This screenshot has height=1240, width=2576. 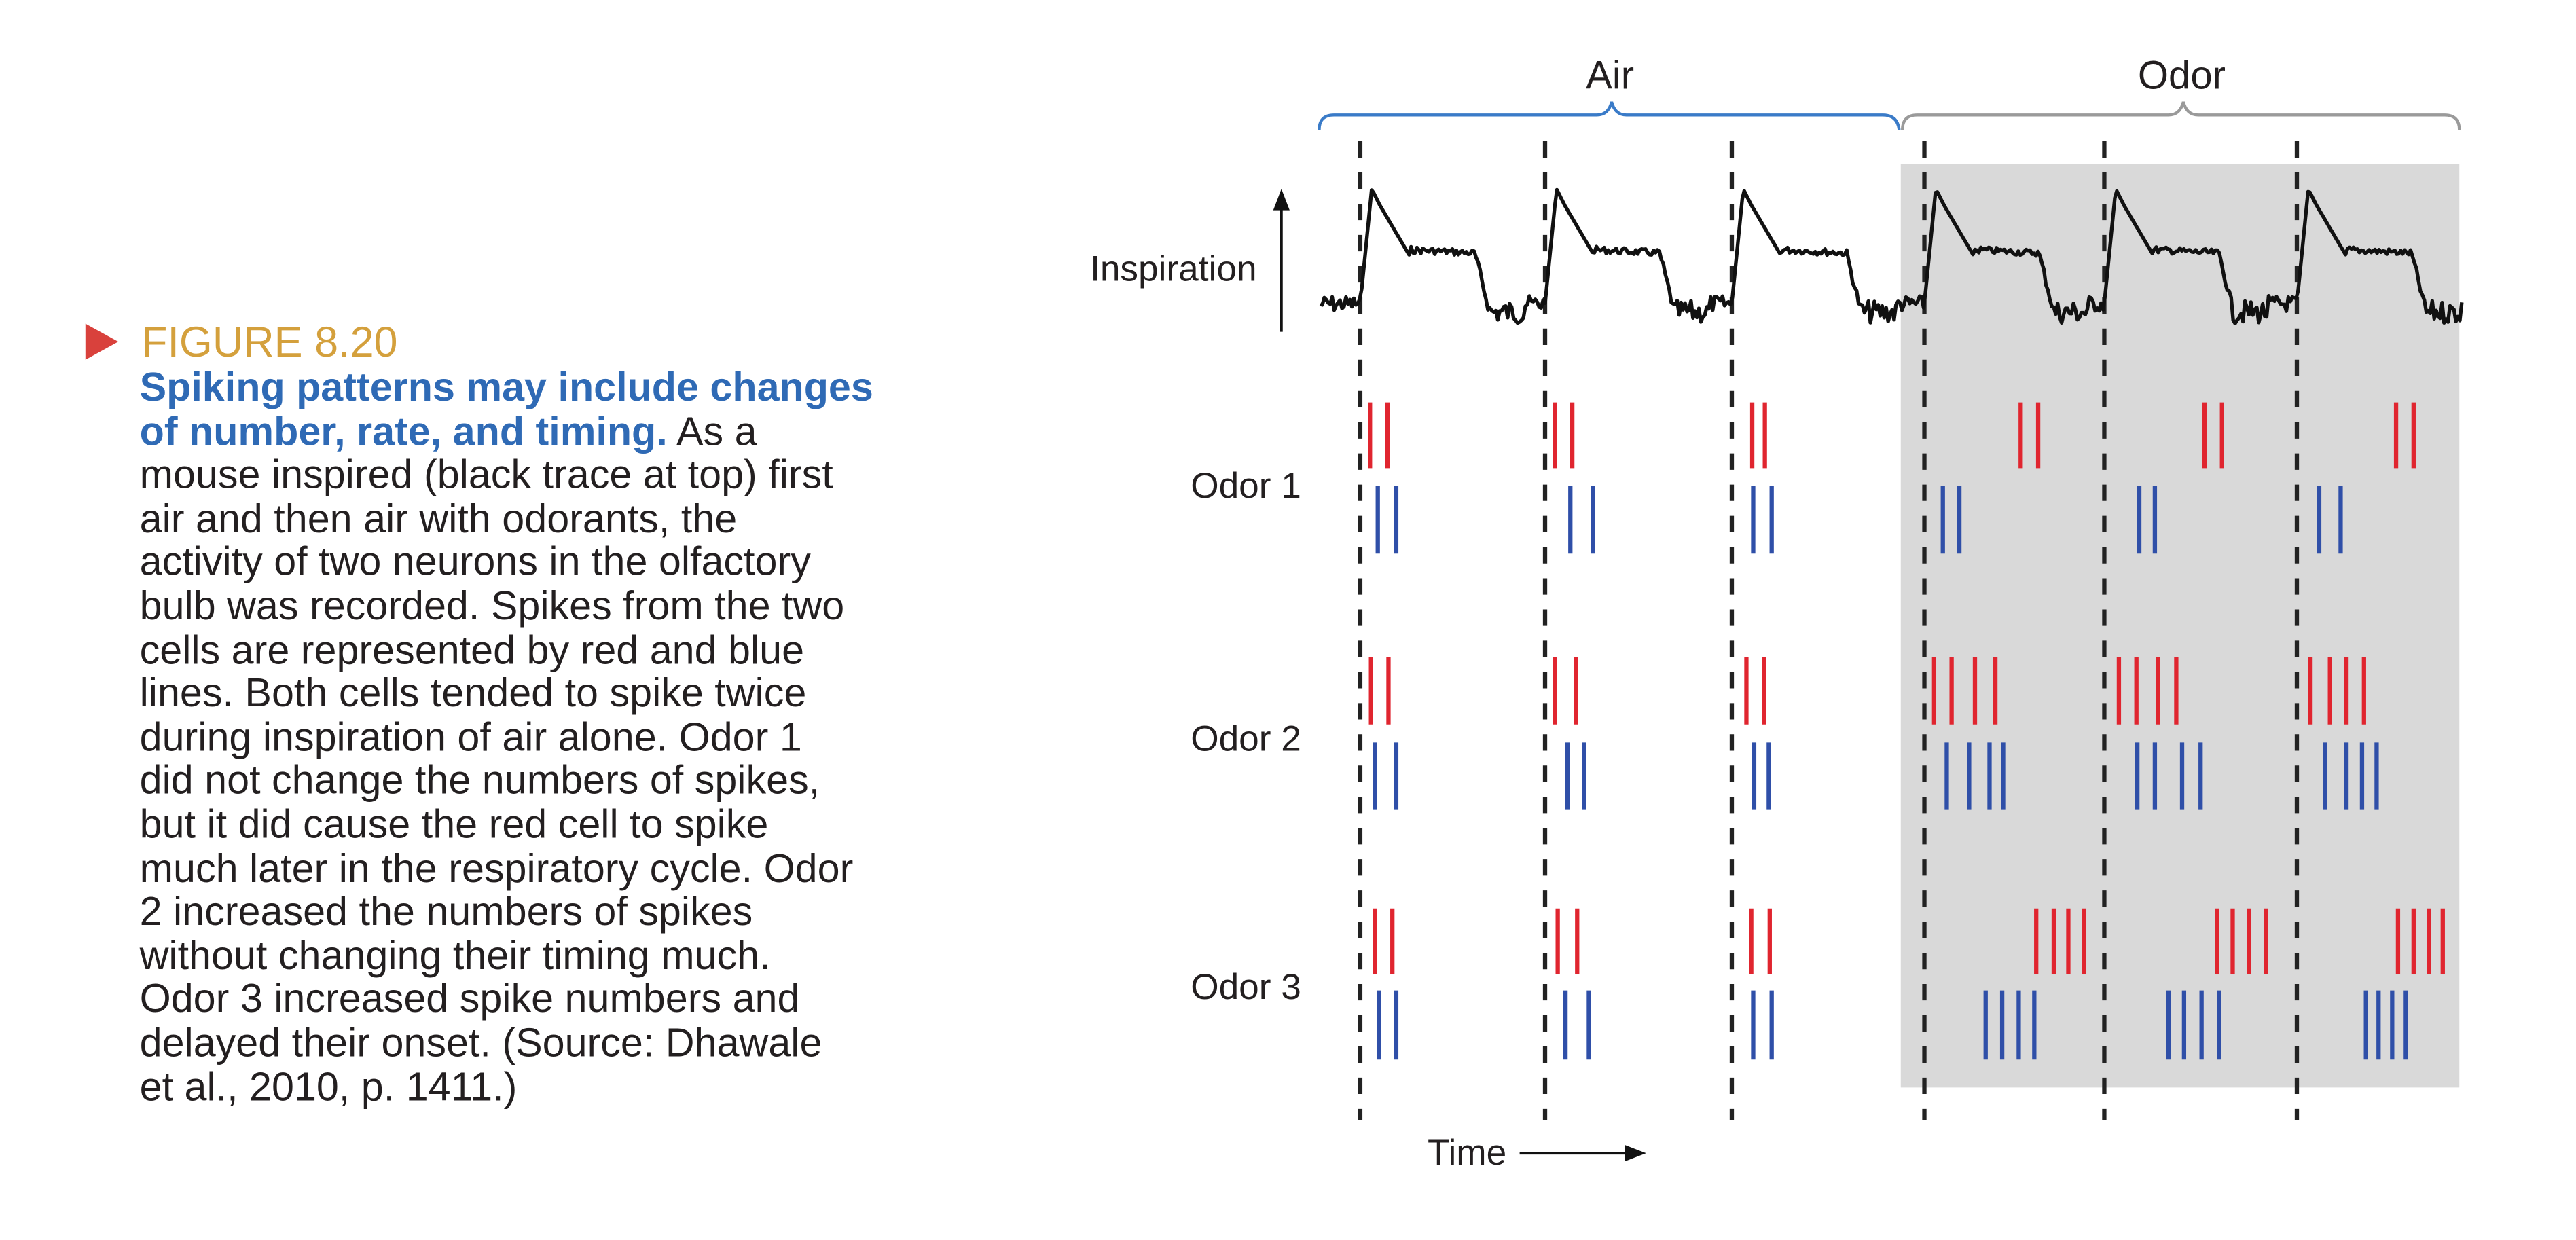 What do you see at coordinates (438, 519) in the screenshot?
I see `caption-line: air and then air with odorants, the` at bounding box center [438, 519].